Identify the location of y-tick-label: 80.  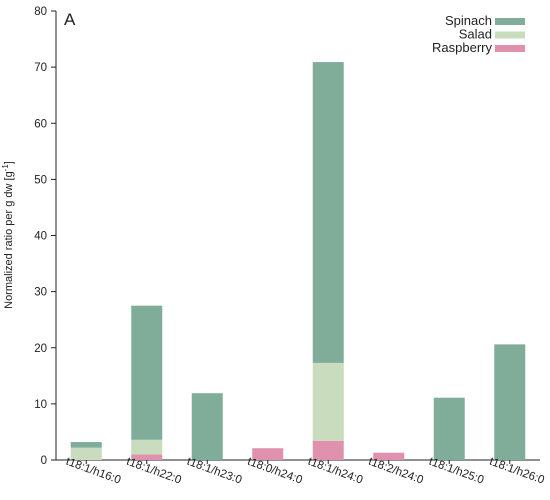
(40, 12).